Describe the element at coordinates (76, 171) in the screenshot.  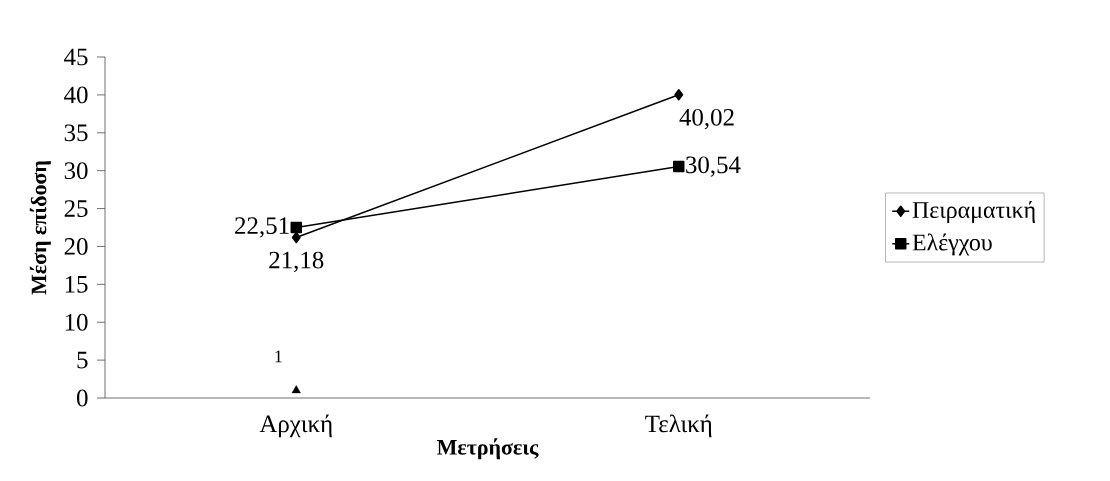
I see `y-tick-label: 30` at that location.